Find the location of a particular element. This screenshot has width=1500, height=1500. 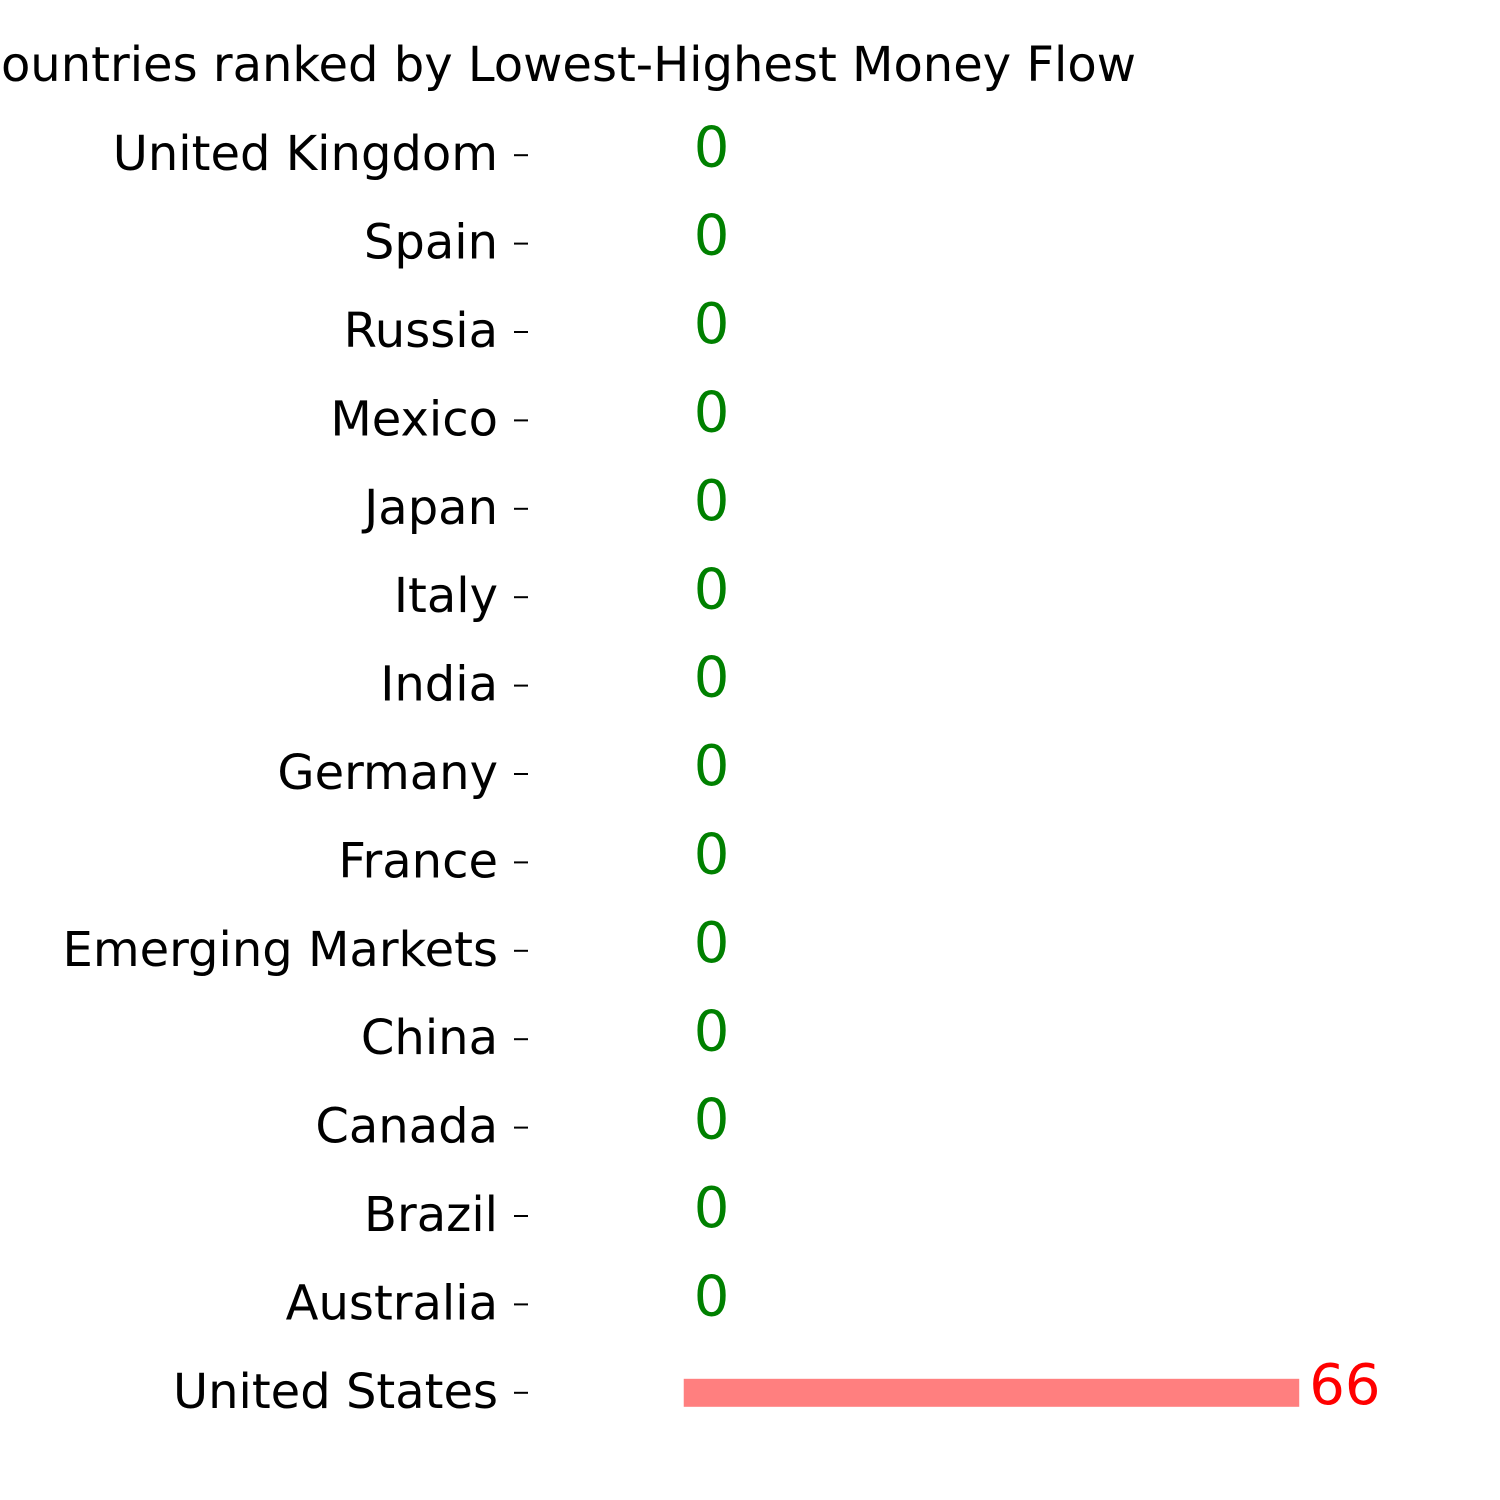

y-tick-label: Germany is located at coordinates (387, 773).